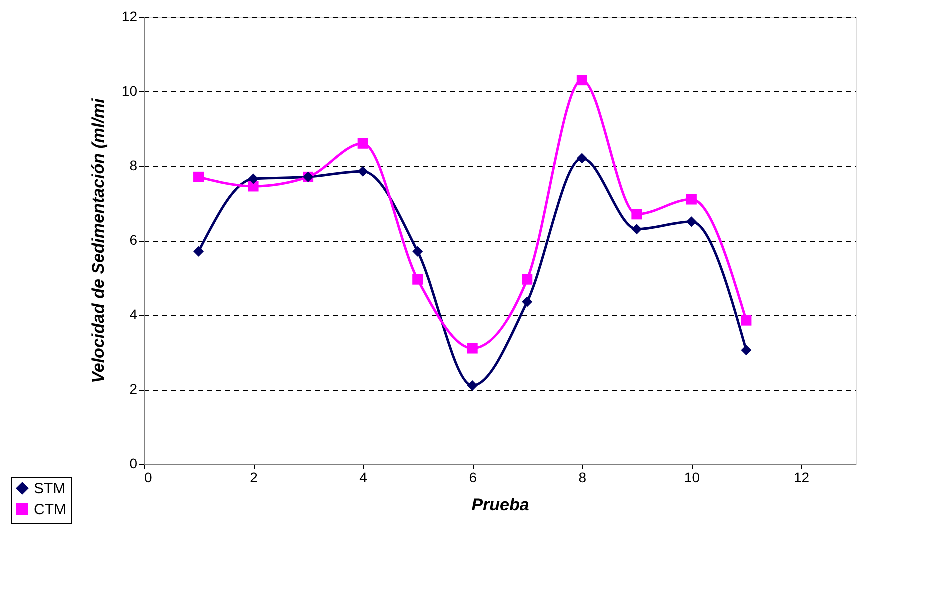 The height and width of the screenshot is (598, 929). What do you see at coordinates (130, 91) in the screenshot?
I see `y-tick-label: 10` at bounding box center [130, 91].